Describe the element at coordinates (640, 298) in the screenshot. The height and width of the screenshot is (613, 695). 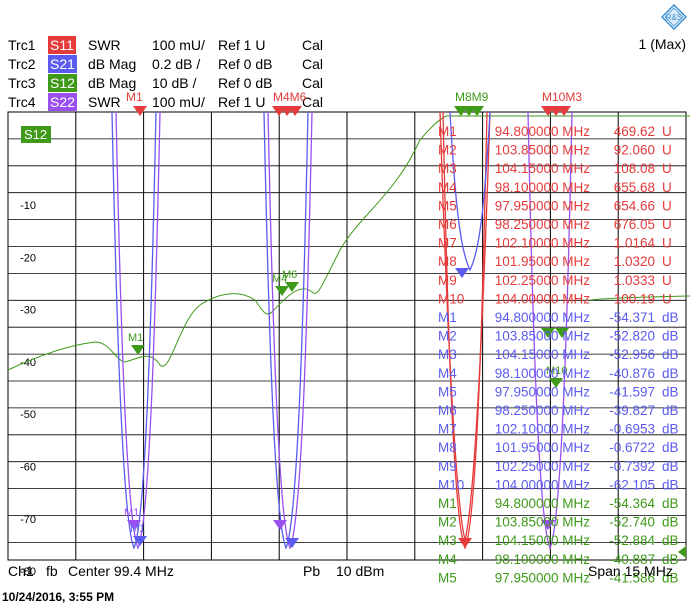
I see `trace-s12-curve-right` at that location.